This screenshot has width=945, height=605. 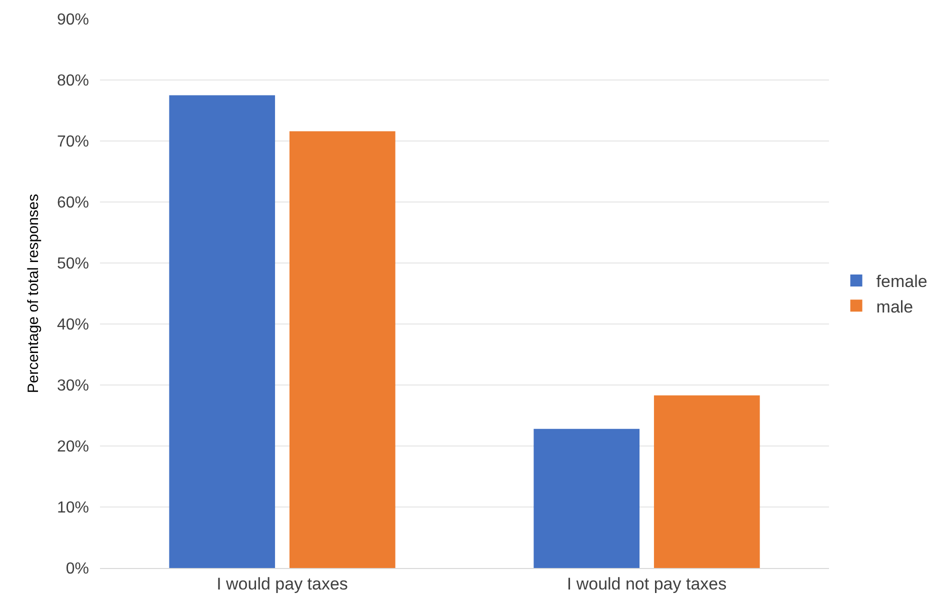 I want to click on y-tick-label: 10%, so click(x=72, y=508).